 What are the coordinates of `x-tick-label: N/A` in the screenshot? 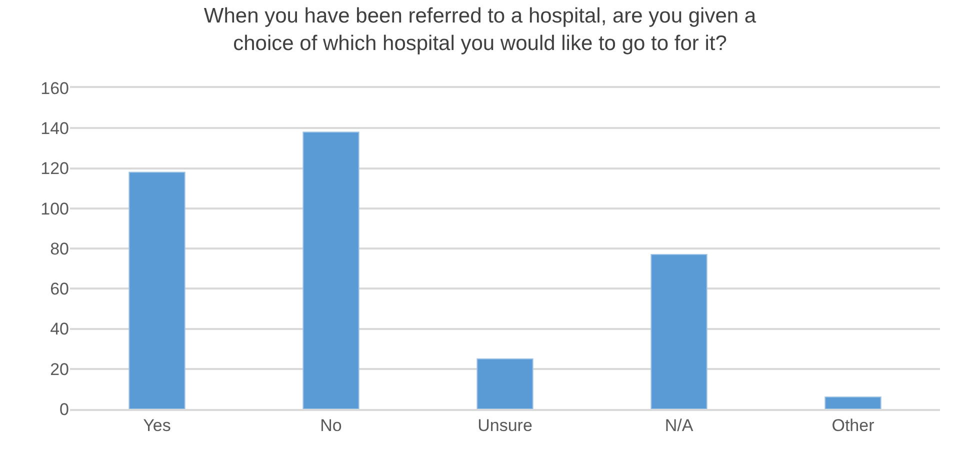 It's located at (679, 426).